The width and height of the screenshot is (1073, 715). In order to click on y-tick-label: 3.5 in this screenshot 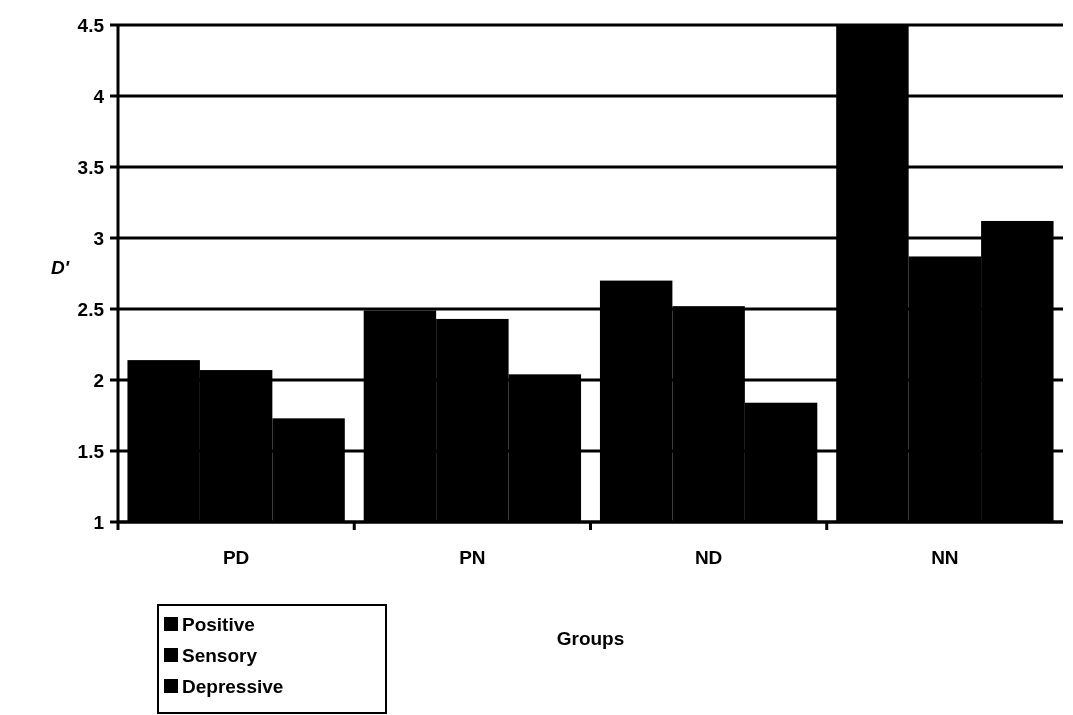, I will do `click(91, 167)`.